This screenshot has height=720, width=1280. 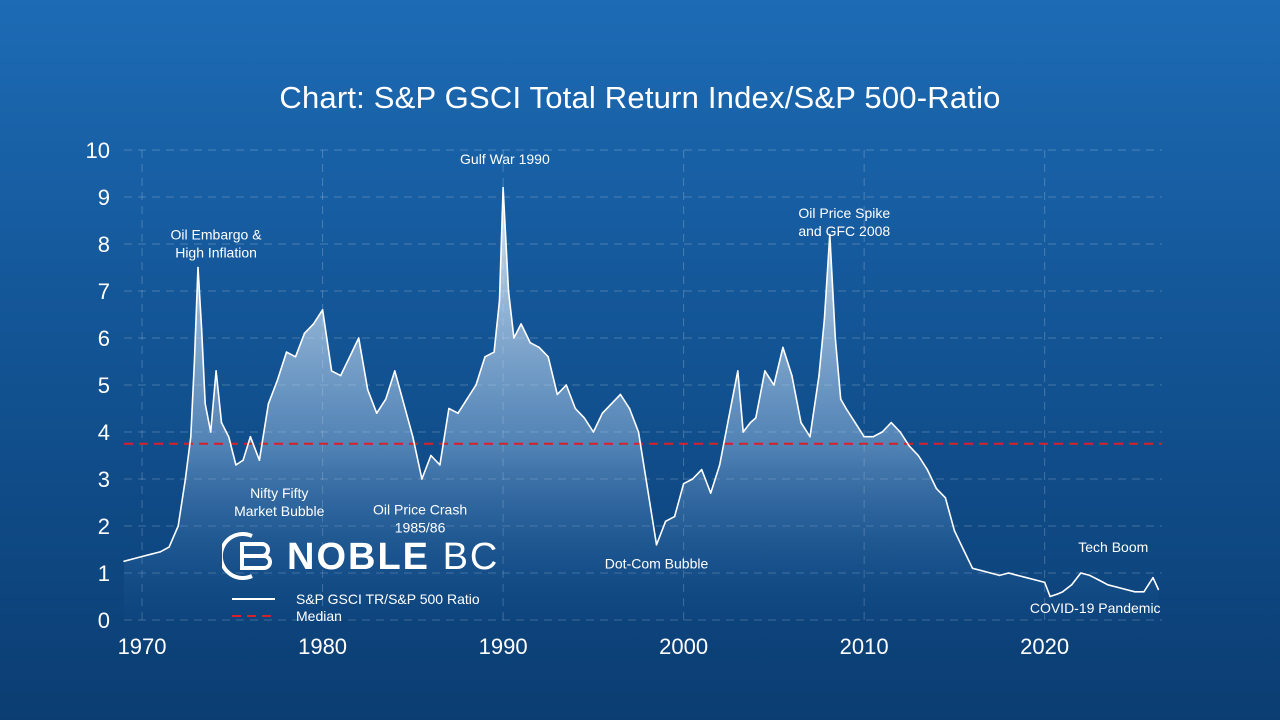 I want to click on y-tick-label: 3, so click(x=104, y=479).